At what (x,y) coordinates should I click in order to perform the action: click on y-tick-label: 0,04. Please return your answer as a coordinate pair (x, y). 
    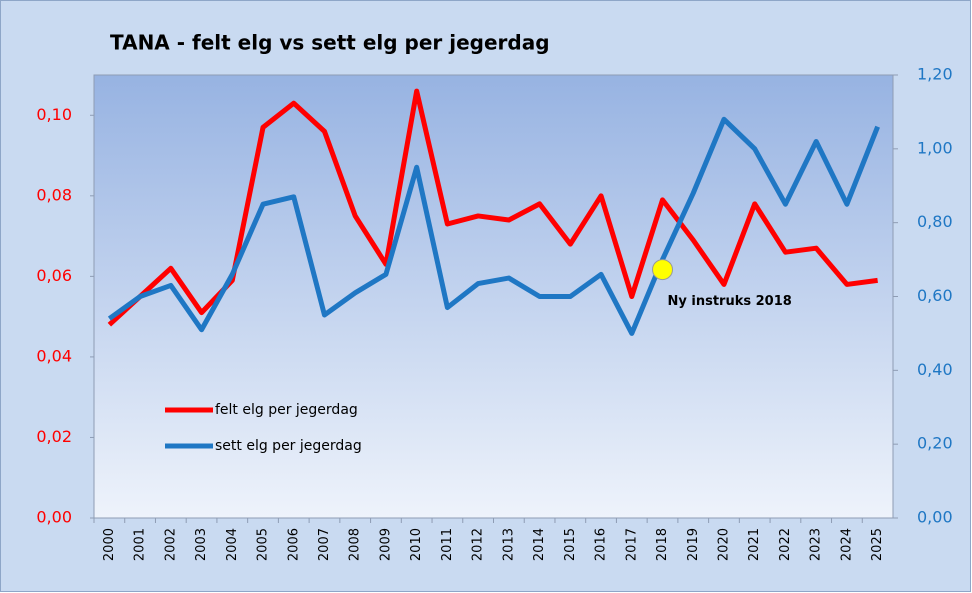
    Looking at the image, I should click on (54, 355).